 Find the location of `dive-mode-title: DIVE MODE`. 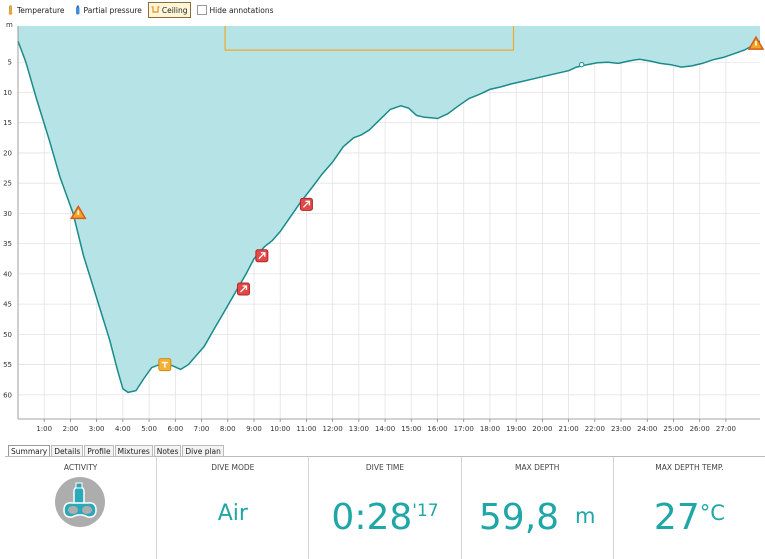

dive-mode-title: DIVE MODE is located at coordinates (233, 467).